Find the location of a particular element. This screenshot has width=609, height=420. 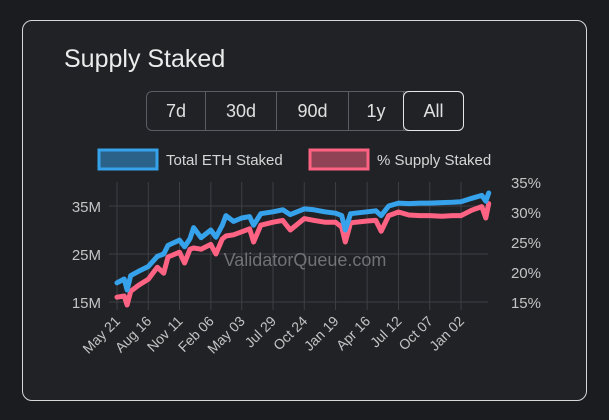

y-left-tick-label: 35M is located at coordinates (86, 207).